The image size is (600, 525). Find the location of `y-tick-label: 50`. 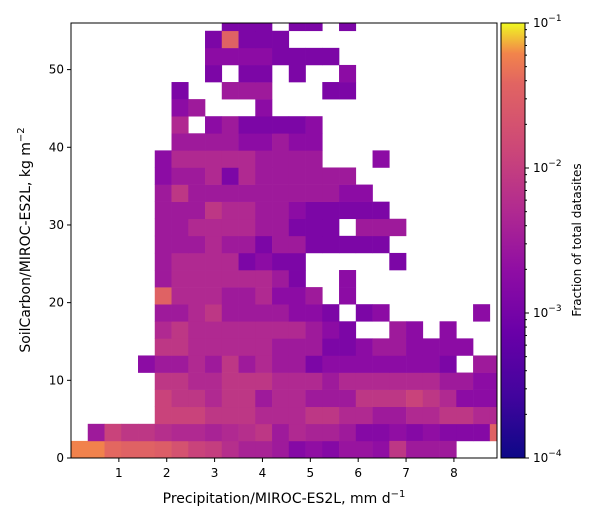

y-tick-label: 50 is located at coordinates (56, 70).